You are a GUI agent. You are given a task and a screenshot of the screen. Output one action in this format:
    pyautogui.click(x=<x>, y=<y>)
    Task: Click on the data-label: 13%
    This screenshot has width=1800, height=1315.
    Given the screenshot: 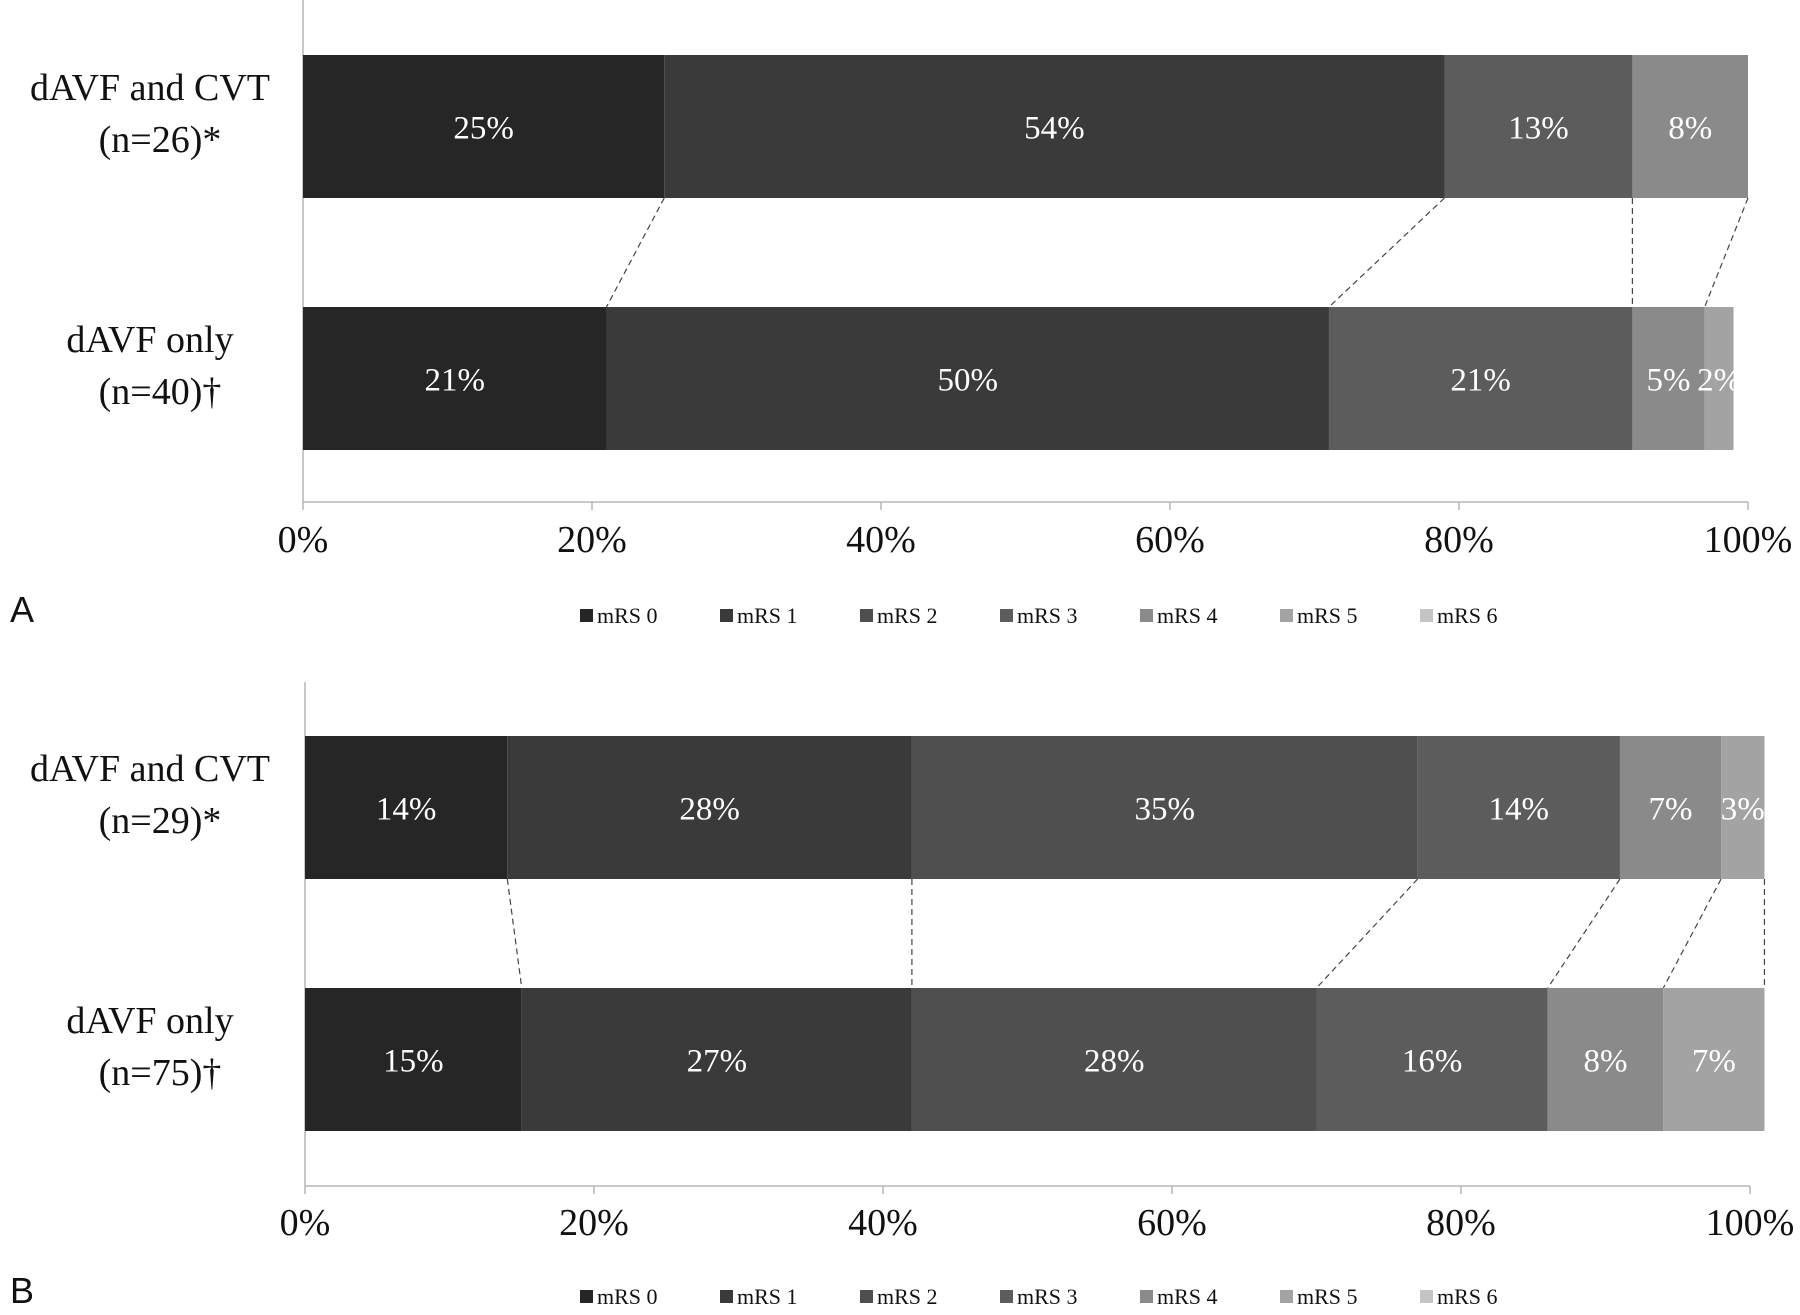 What is the action you would take?
    pyautogui.click(x=1538, y=129)
    